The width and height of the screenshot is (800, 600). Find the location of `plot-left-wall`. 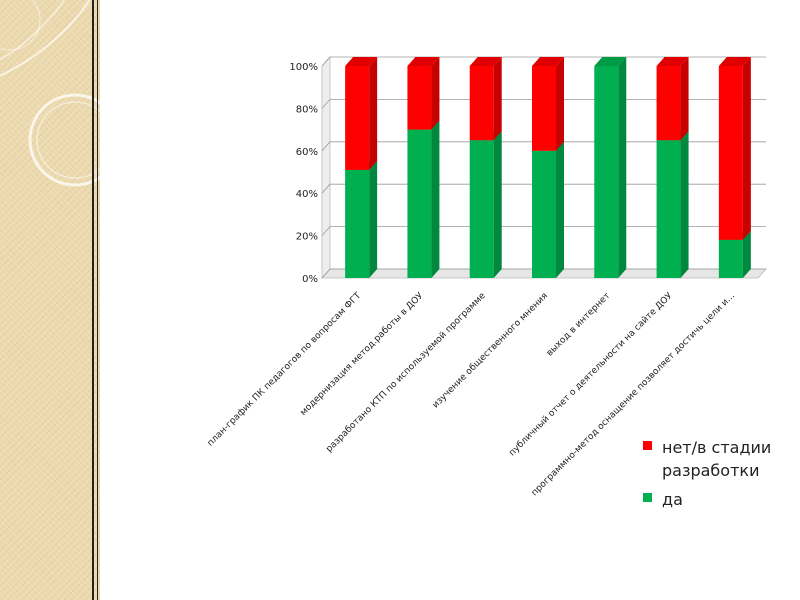

plot-left-wall is located at coordinates (326, 167).